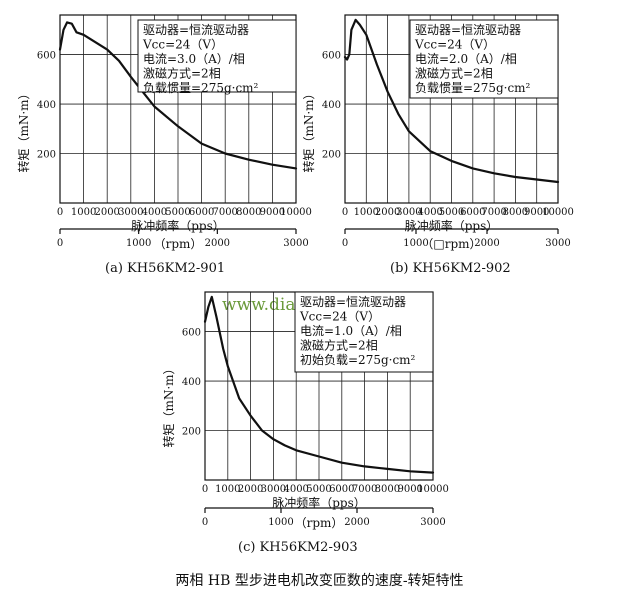 The image size is (639, 604). What do you see at coordinates (165, 268) in the screenshot?
I see `panel-caption: (a) KH56KM2-901` at bounding box center [165, 268].